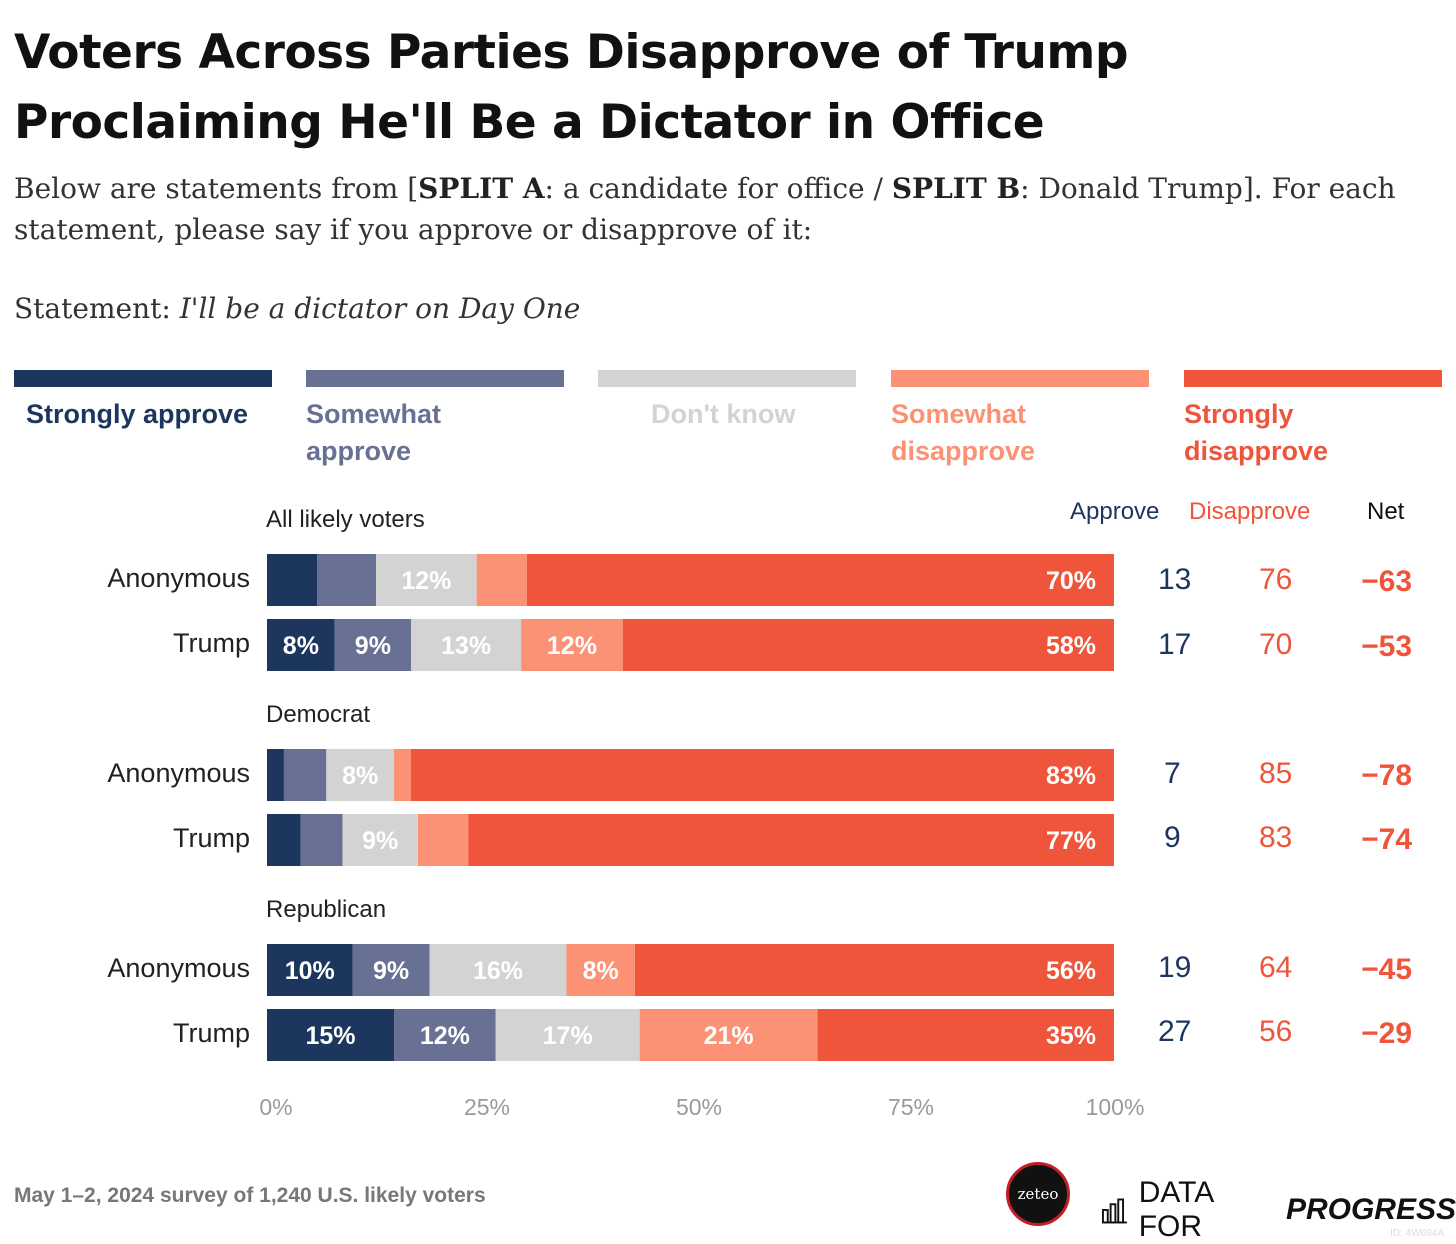 The image size is (1456, 1244). Describe the element at coordinates (1175, 1209) in the screenshot. I see `dfp-regular-text: DATA FOR` at that location.